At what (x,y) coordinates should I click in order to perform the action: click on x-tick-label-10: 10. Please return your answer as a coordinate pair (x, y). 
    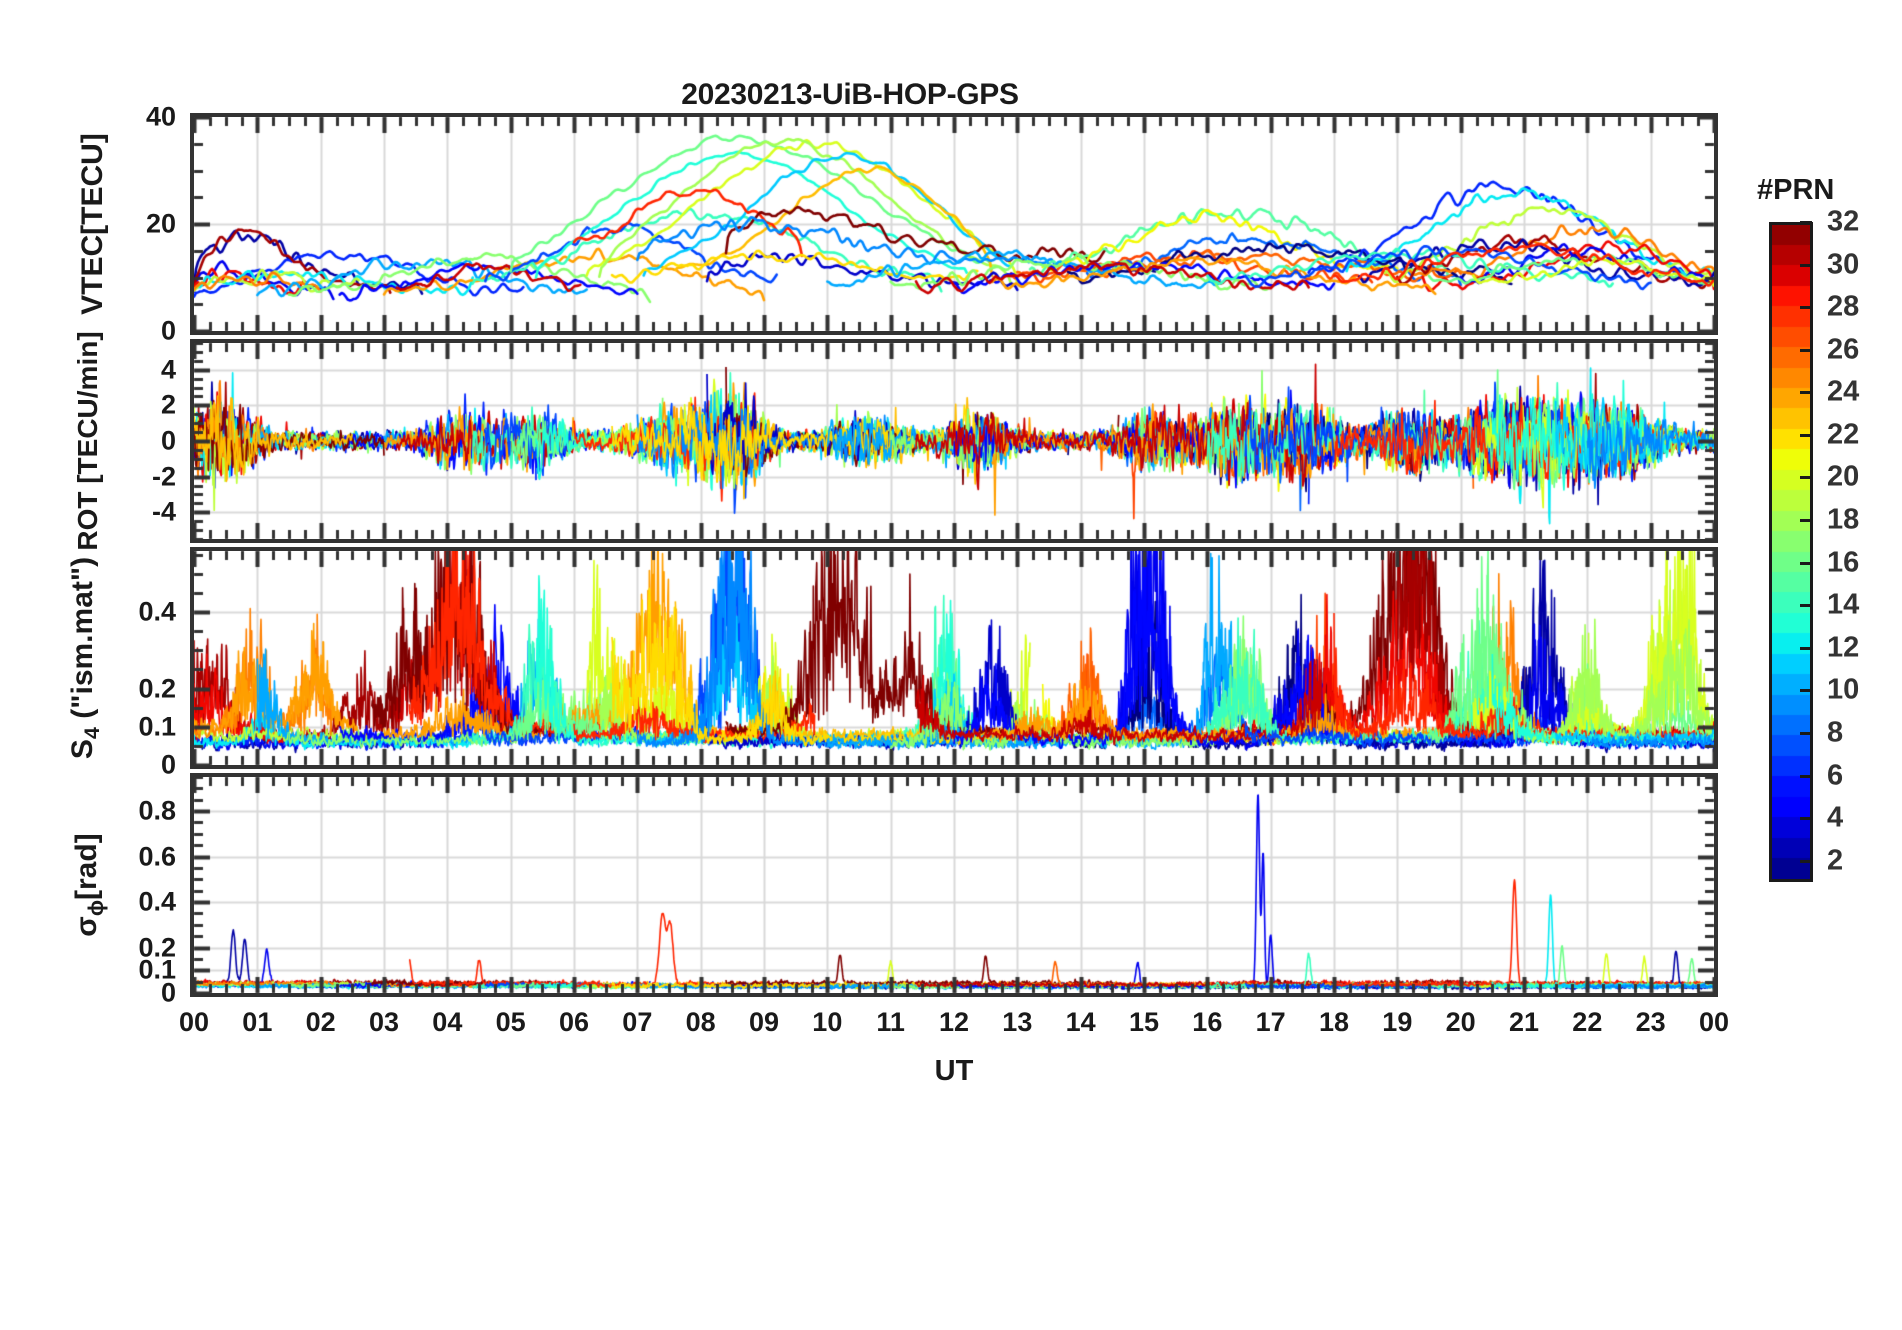
    Looking at the image, I should click on (827, 1022).